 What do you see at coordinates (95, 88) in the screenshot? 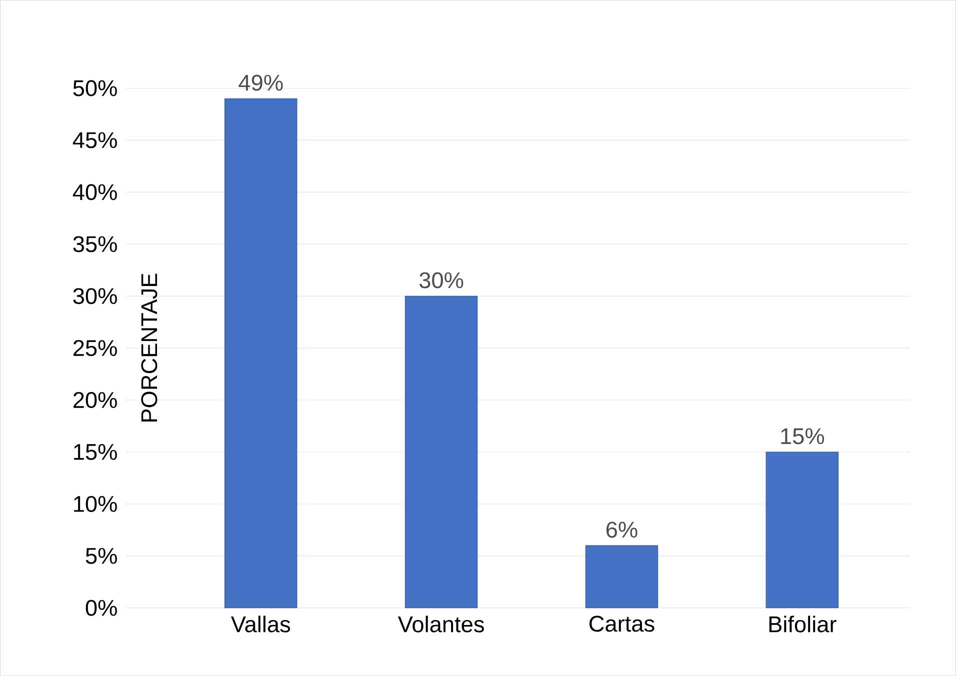
I see `y-tick-label: 50%` at bounding box center [95, 88].